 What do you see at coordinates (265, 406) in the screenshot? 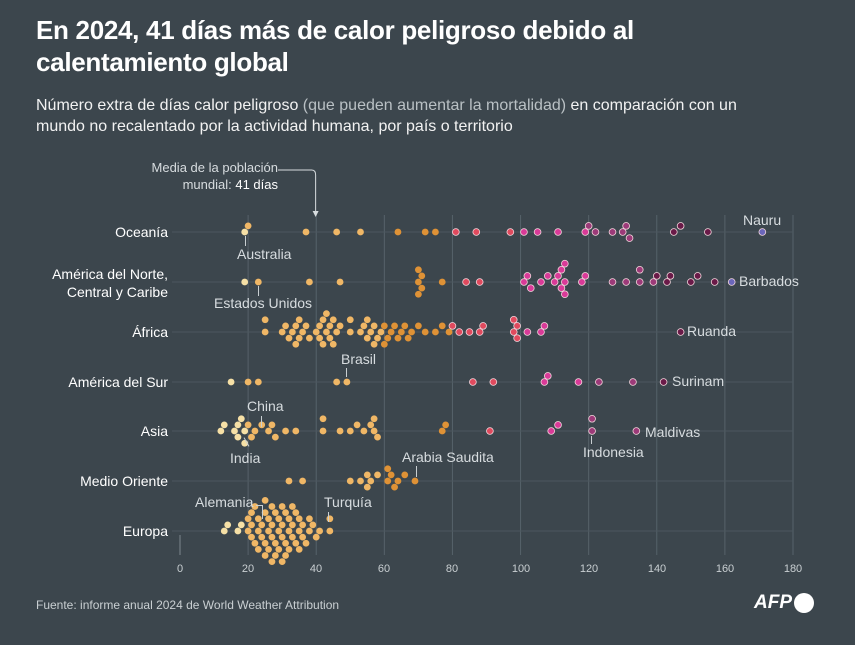
I see `label-china: China` at bounding box center [265, 406].